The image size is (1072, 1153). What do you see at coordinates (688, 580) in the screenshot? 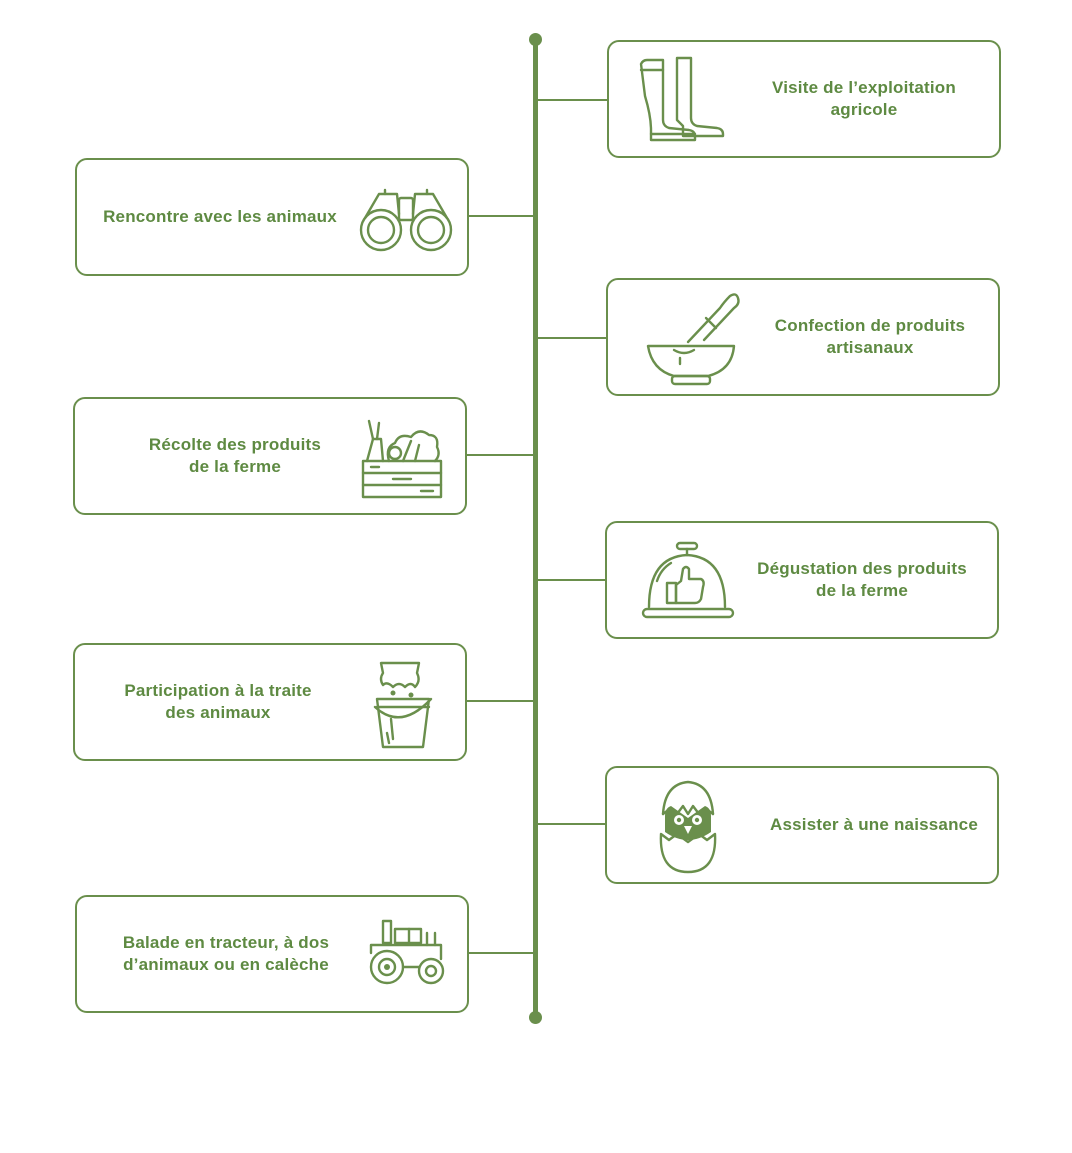
I see `food-cloche-thumbs-up-icon` at bounding box center [688, 580].